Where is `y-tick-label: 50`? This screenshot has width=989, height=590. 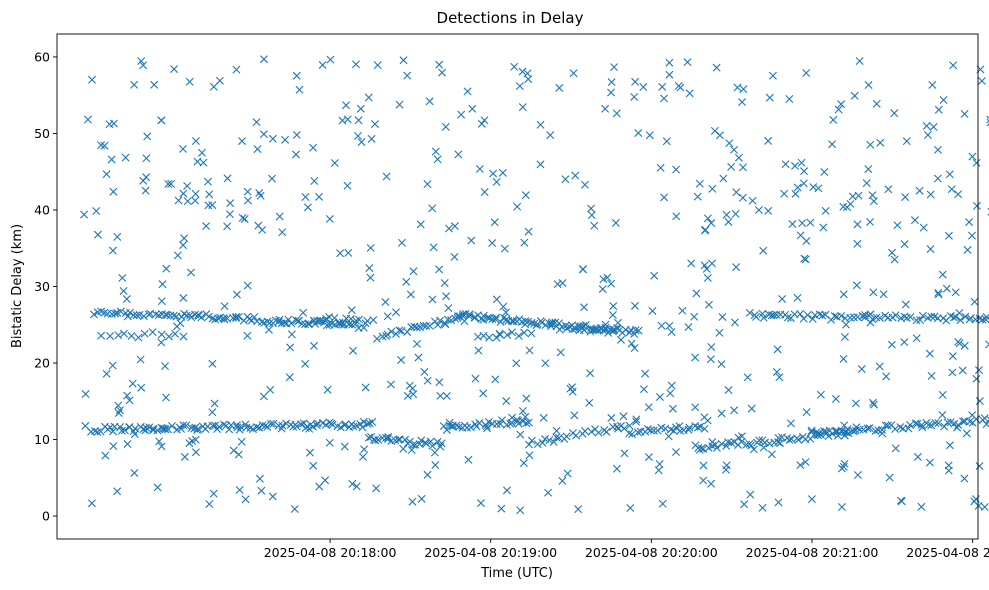
y-tick-label: 50 is located at coordinates (42, 133).